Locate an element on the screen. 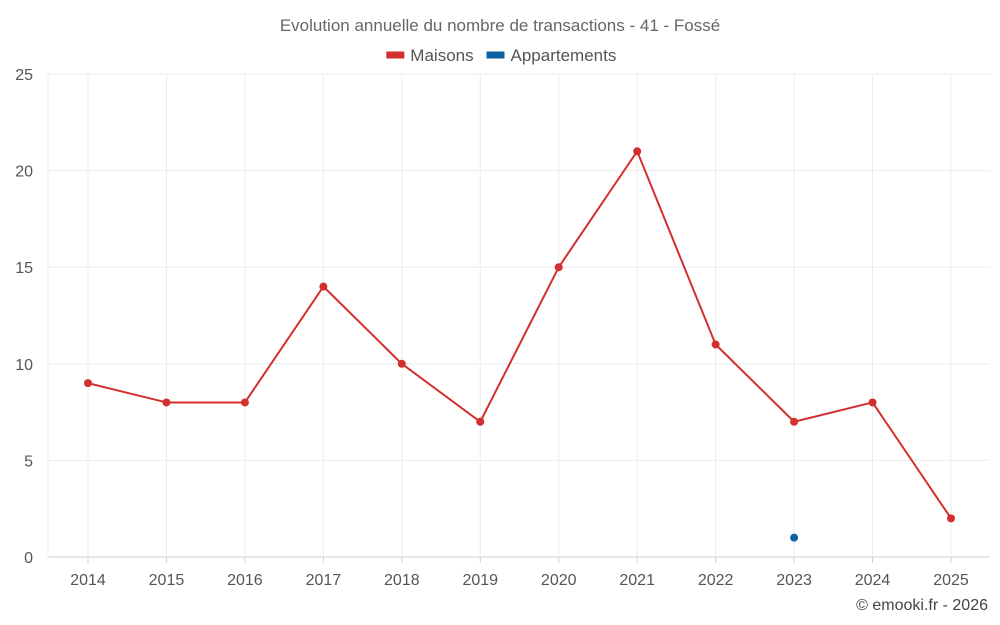  series-appartements is located at coordinates (794, 537).